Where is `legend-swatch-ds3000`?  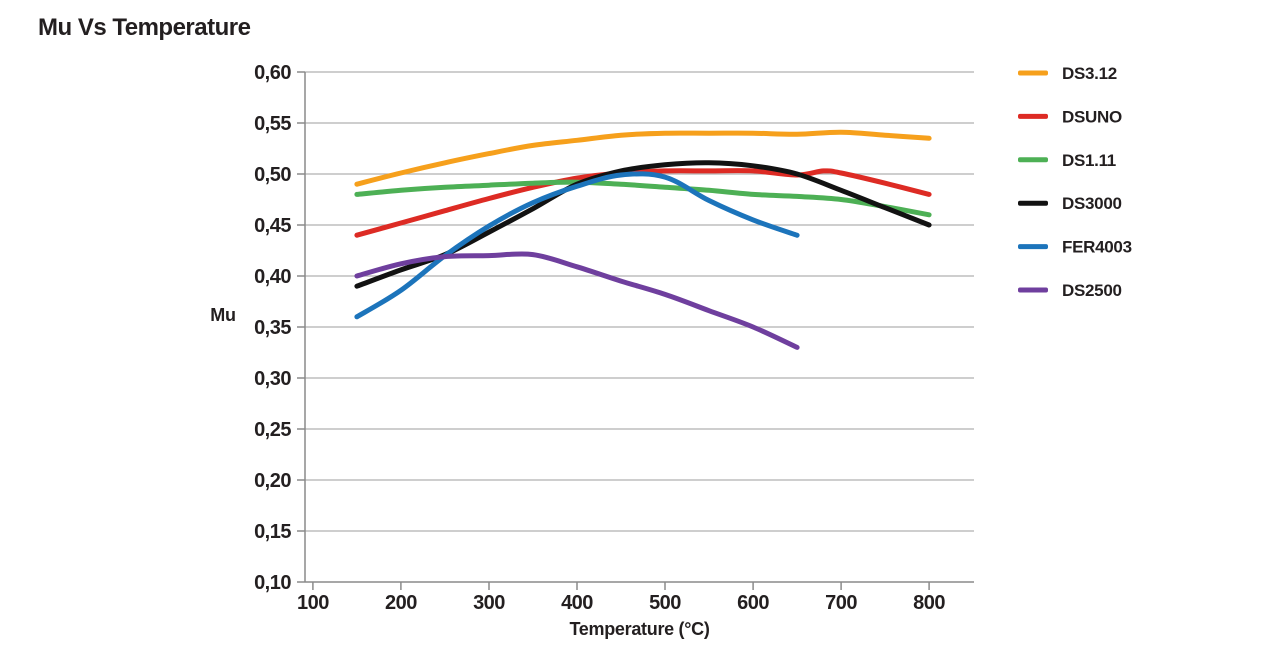
legend-swatch-ds3000 is located at coordinates (1033, 203).